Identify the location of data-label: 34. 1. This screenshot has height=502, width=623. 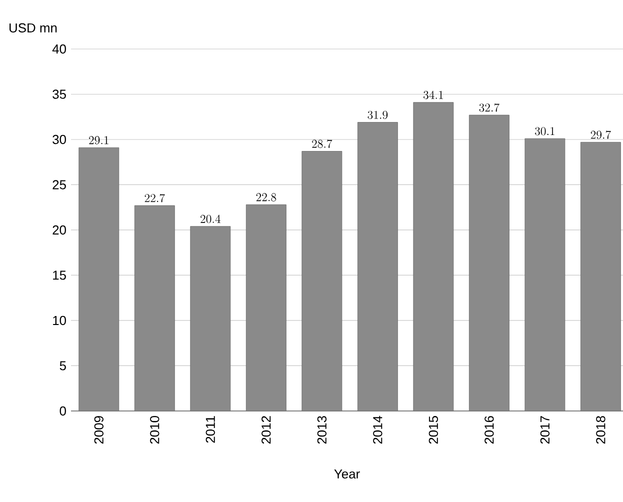
(433, 95).